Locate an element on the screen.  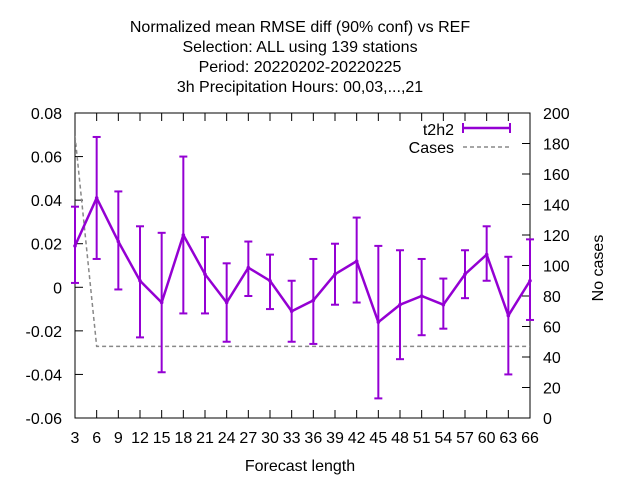
x-tick-label: 15 is located at coordinates (162, 438).